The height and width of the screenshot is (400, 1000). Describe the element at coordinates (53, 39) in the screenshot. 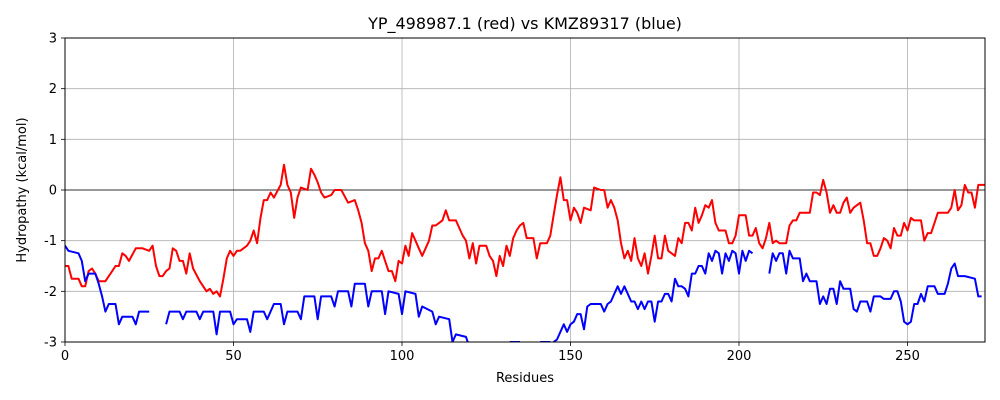

I see `y-tick-label: 3` at that location.